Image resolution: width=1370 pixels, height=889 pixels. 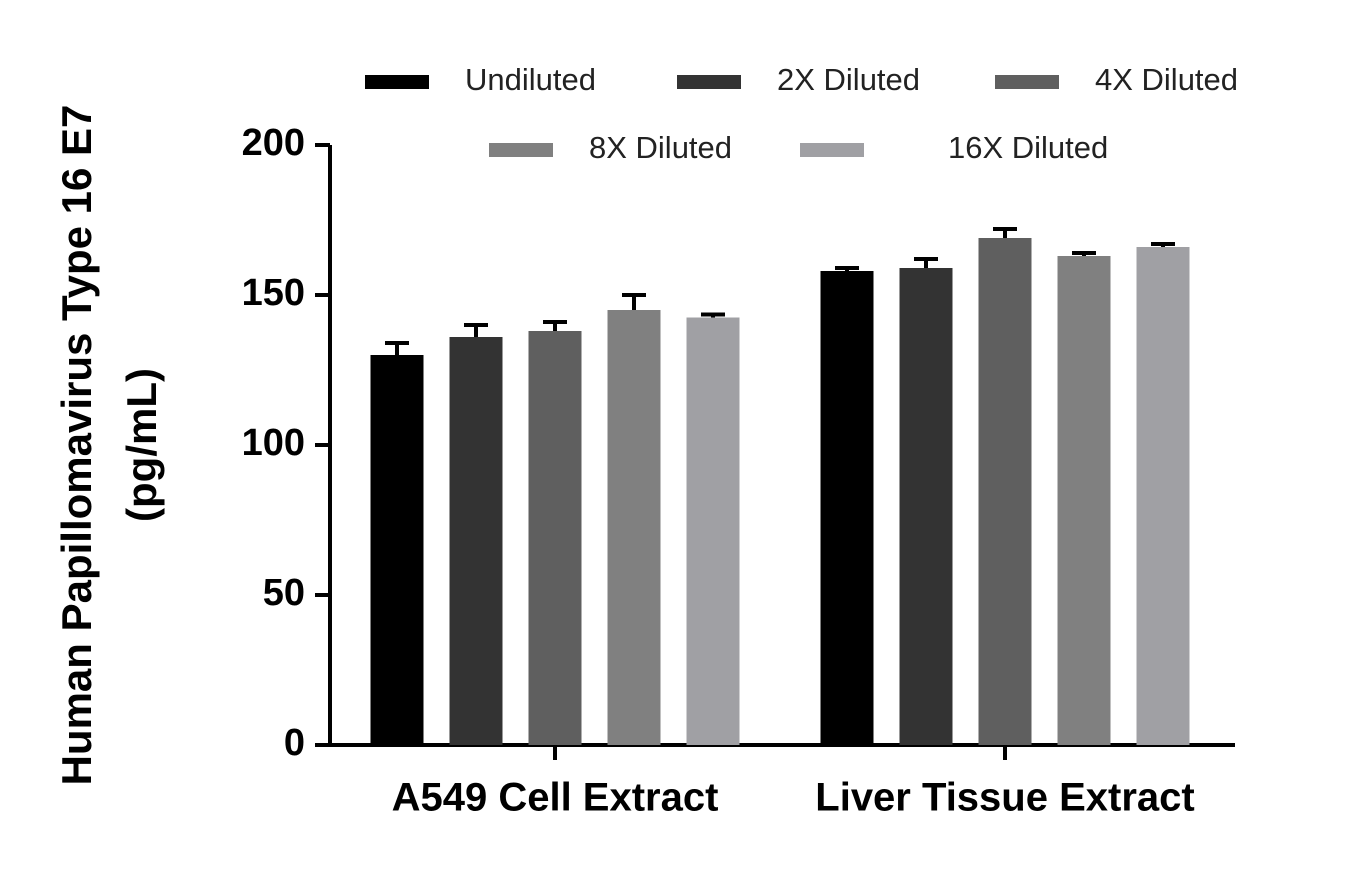 I want to click on y-tick-label: 200, so click(x=273, y=143).